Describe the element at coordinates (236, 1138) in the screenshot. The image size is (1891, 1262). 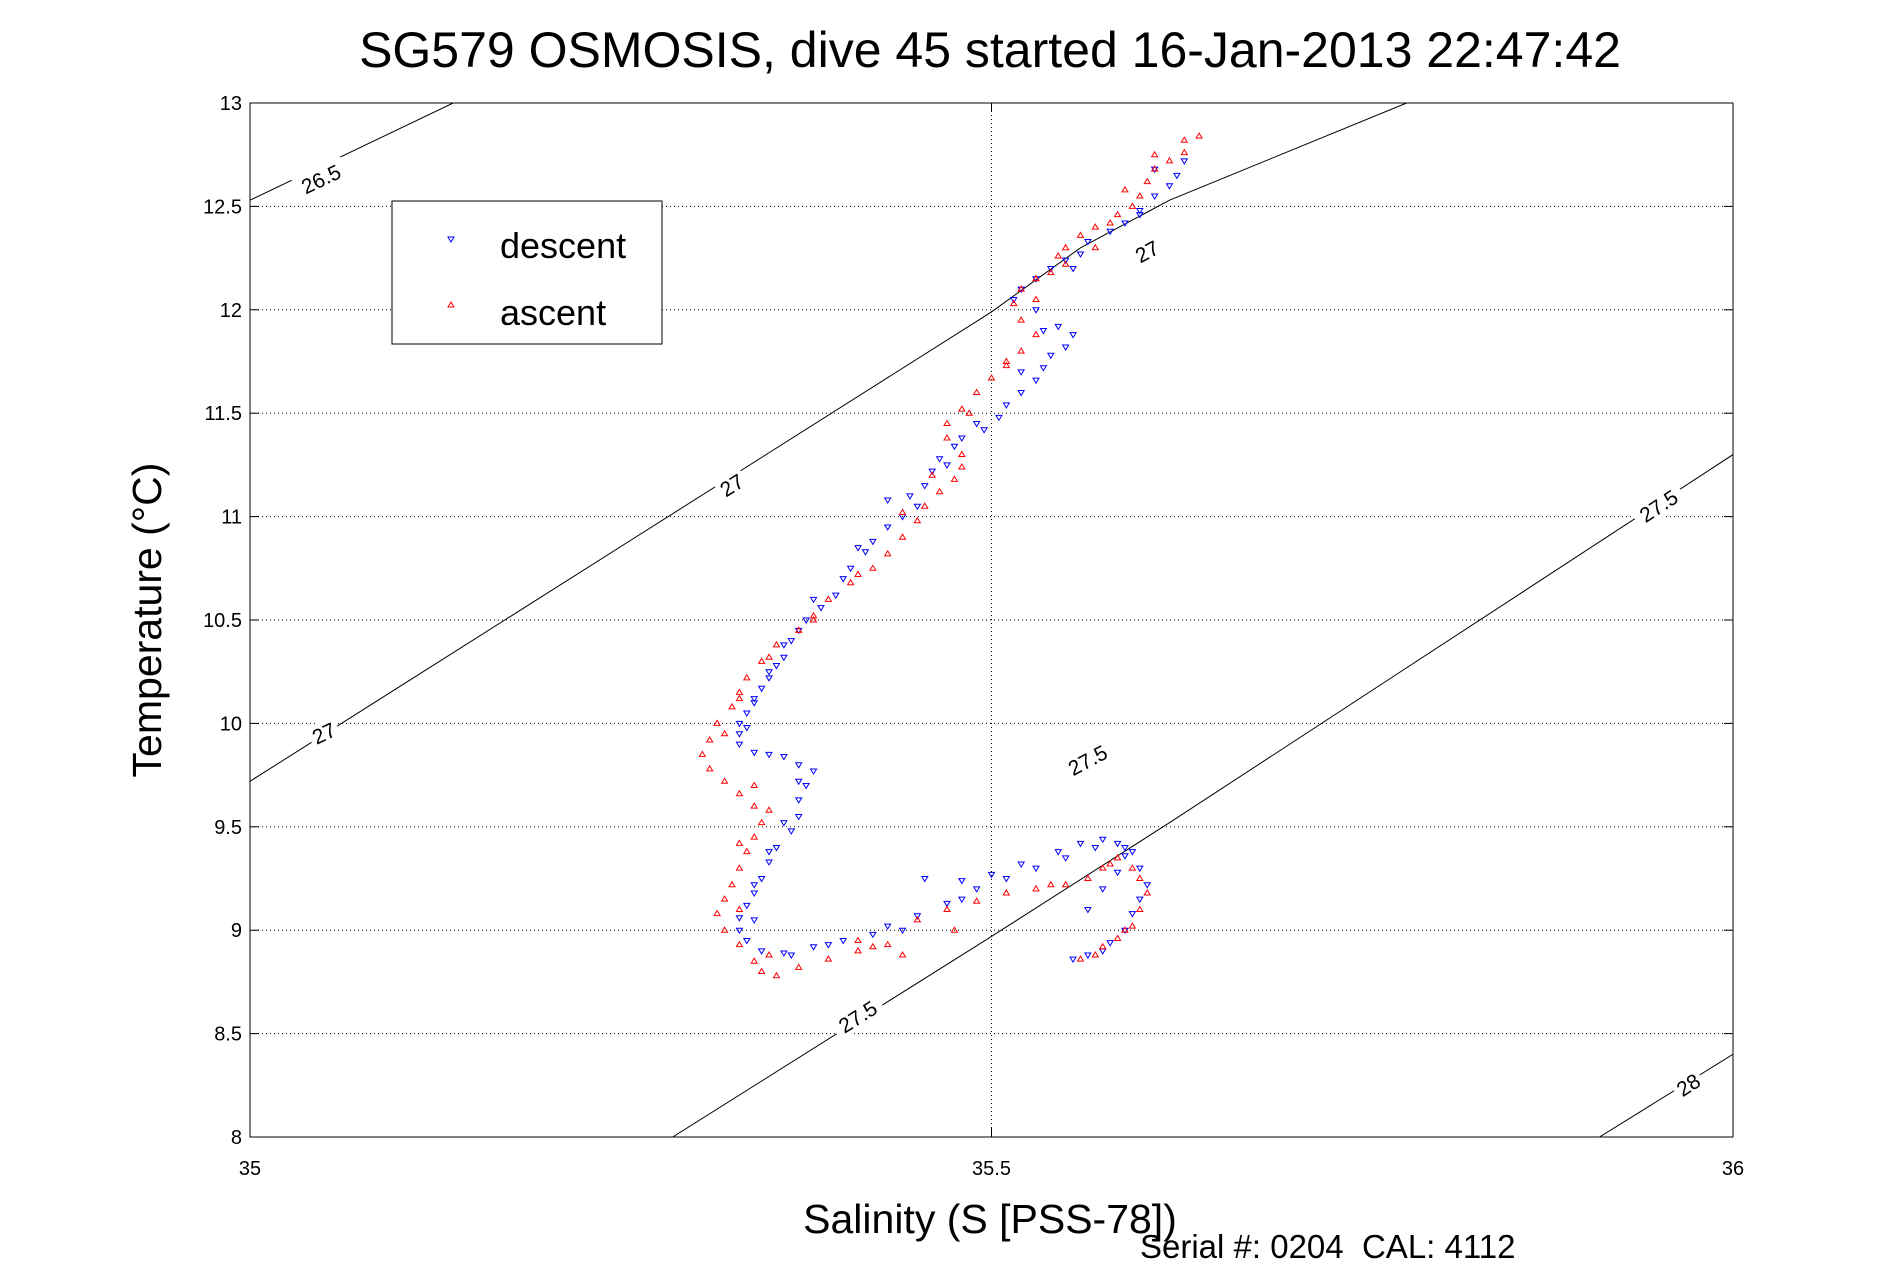
I see `y-tick-label: 8` at that location.